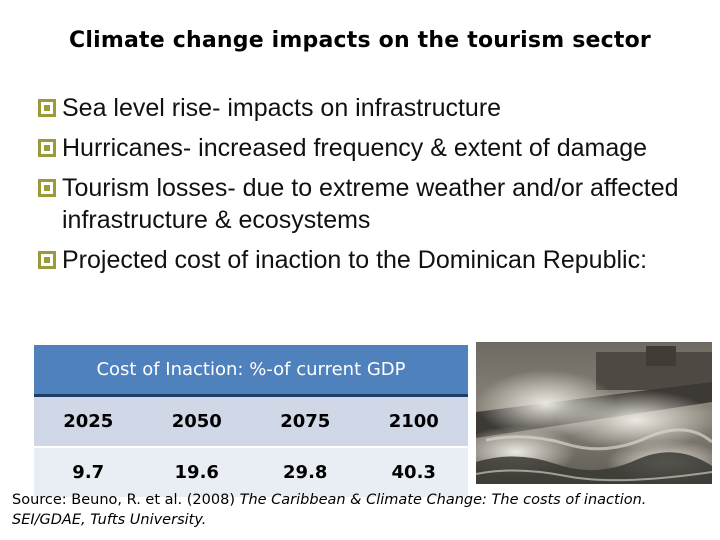  What do you see at coordinates (126, 500) in the screenshot?
I see `source-lead: Source: Beuno, R. et al. (2008)` at bounding box center [126, 500].